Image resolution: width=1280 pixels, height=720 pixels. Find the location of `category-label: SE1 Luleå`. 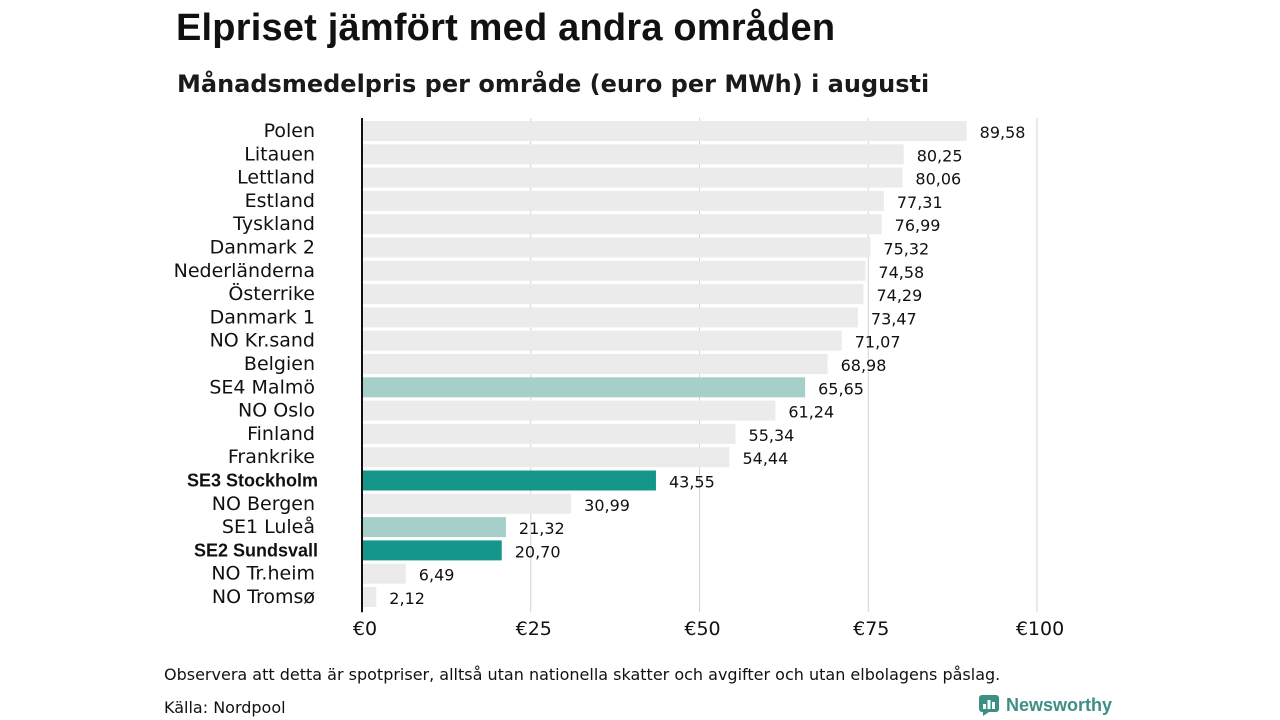

category-label: SE1 Luleå is located at coordinates (268, 526).